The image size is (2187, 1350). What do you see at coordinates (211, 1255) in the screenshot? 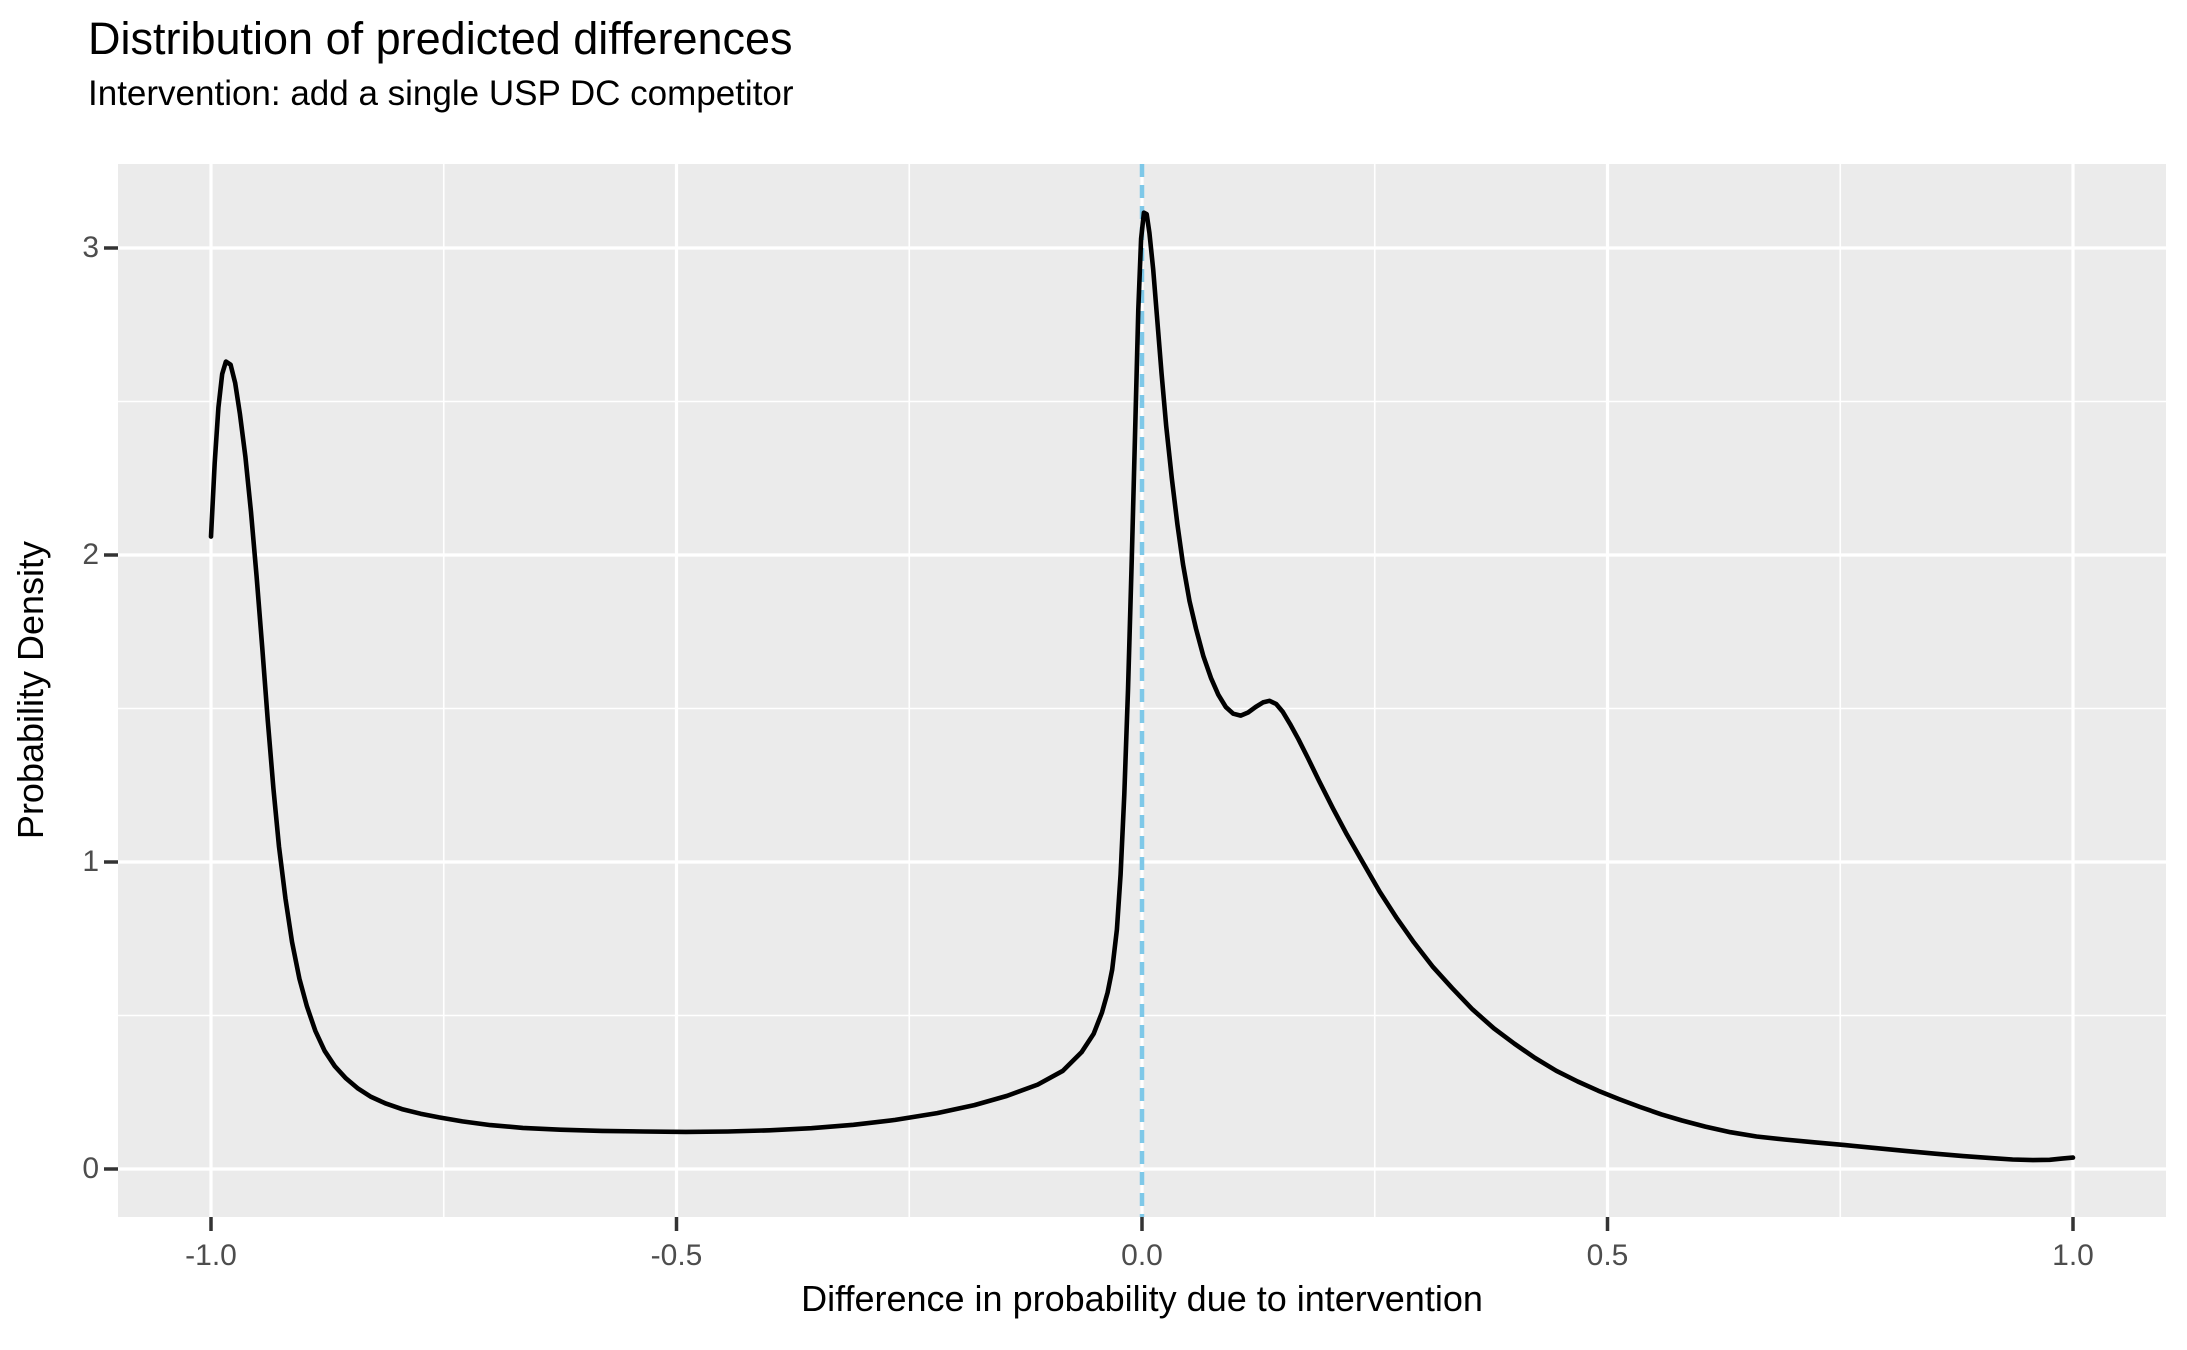
I see `x-tick-label: -1.0` at bounding box center [211, 1255].